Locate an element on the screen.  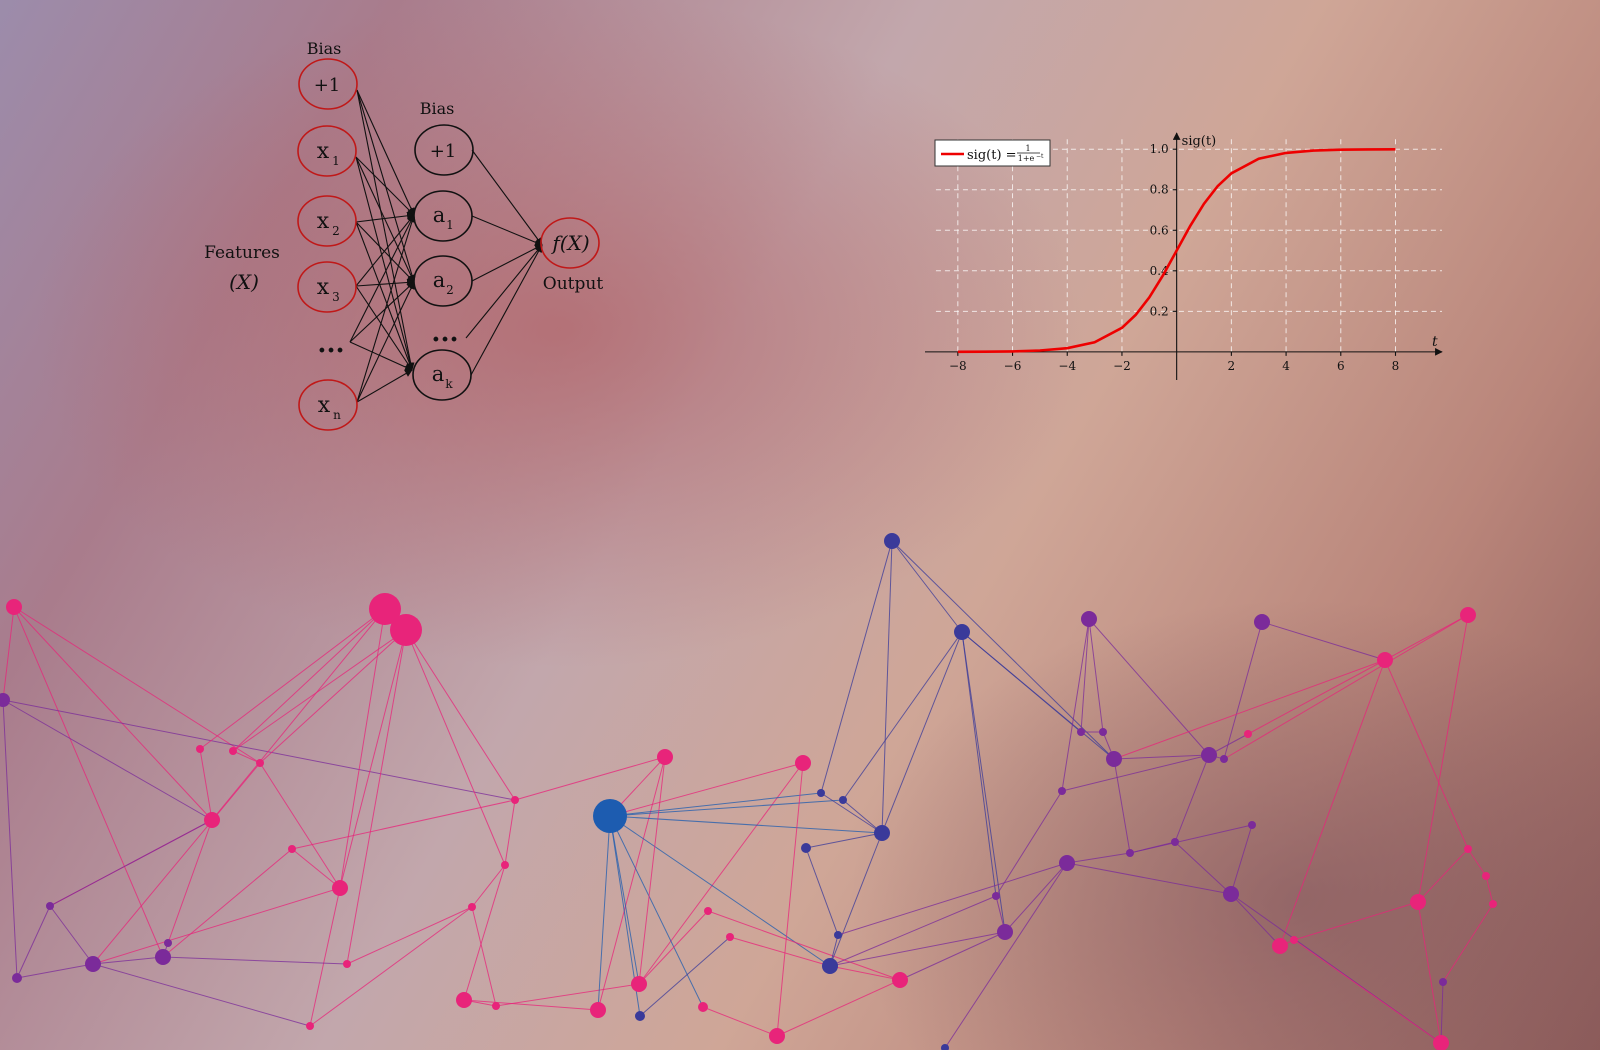
hidden-node-bias: +1 is located at coordinates (444, 150).